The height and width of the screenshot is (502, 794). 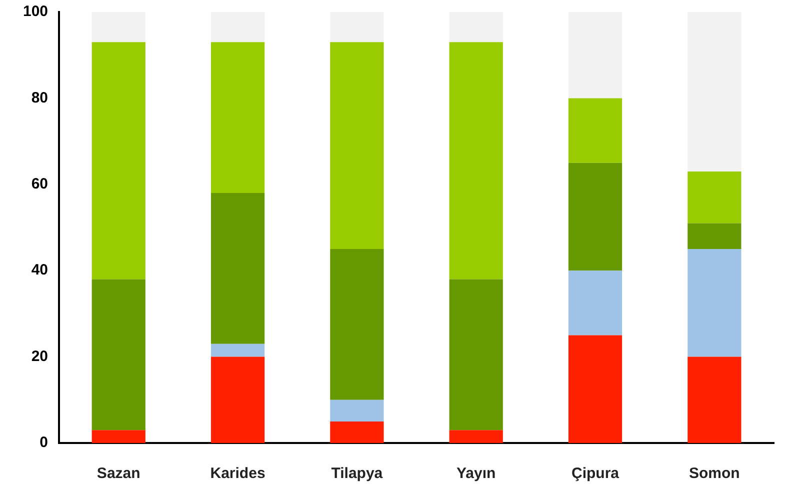 I want to click on y-tick-label: 40, so click(x=39, y=270).